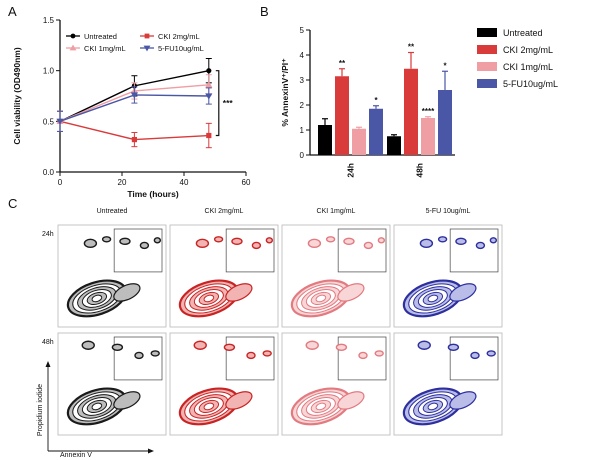 Image resolution: width=607 pixels, height=460 pixels. What do you see at coordinates (49, 121) in the screenshot?
I see `y-tick-label: 0.5` at bounding box center [49, 121].